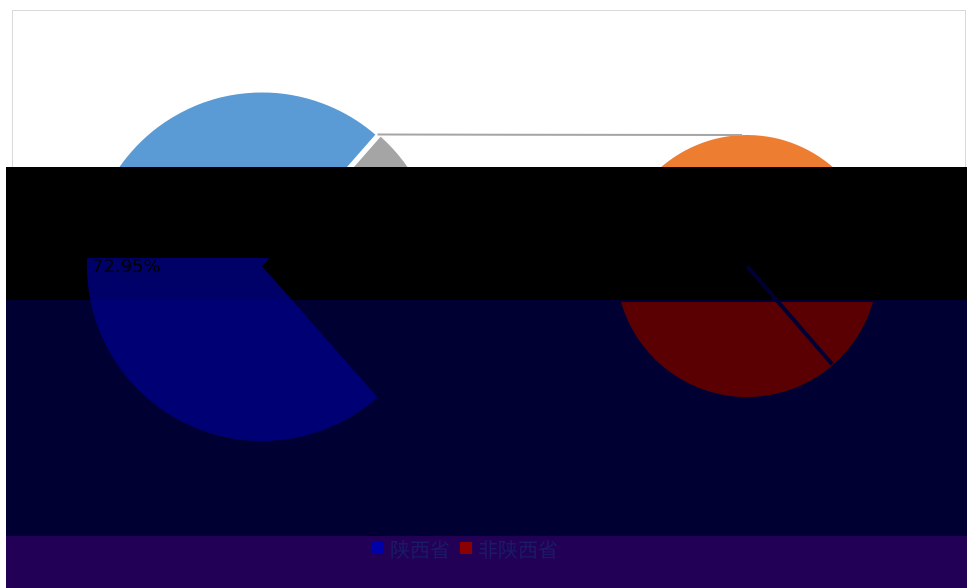 The image size is (967, 588). I want to click on legend-swatch-non-shaanxi, so click(466, 548).